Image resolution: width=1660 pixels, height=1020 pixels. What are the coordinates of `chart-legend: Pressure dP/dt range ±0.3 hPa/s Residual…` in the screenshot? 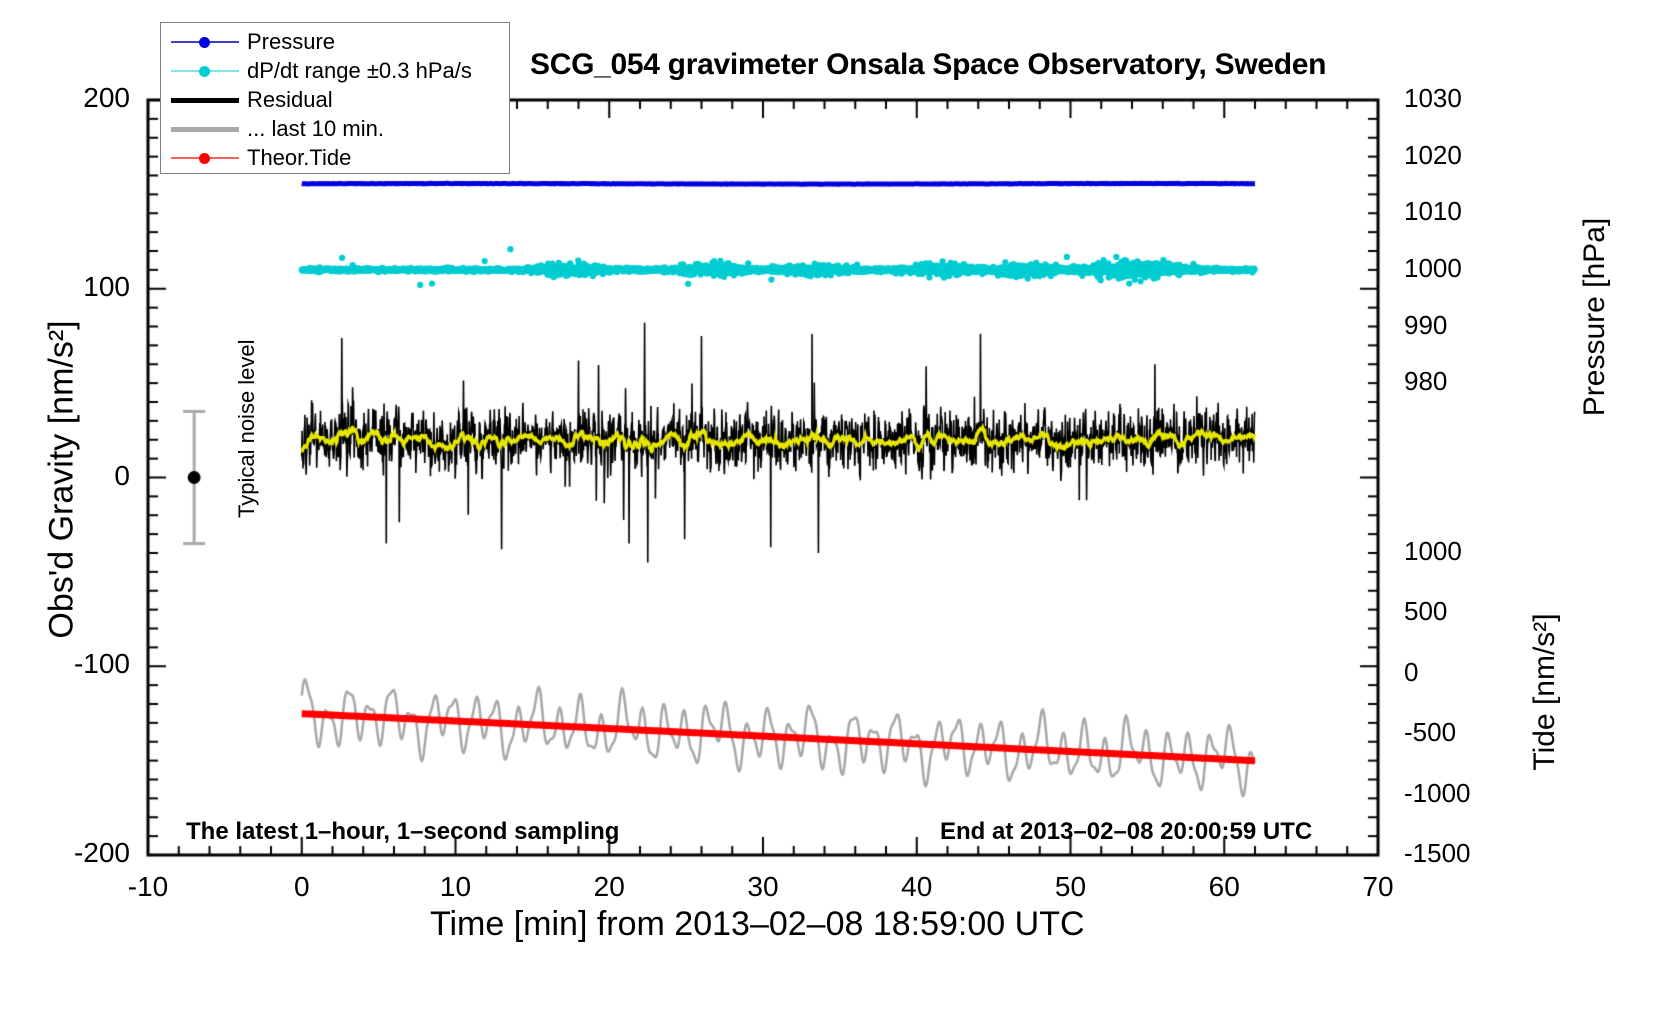 It's located at (335, 98).